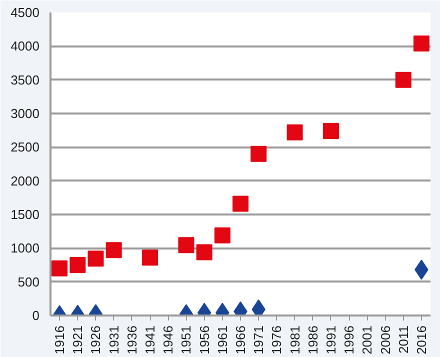 This screenshot has height=357, width=440. I want to click on x-tick-label: 1936, so click(132, 340).